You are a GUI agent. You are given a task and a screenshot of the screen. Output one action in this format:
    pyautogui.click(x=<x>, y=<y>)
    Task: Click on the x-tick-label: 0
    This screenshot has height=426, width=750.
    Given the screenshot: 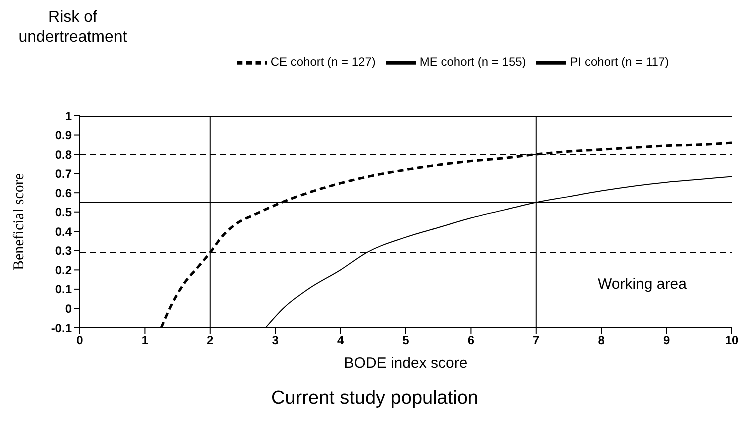 What is the action you would take?
    pyautogui.click(x=80, y=341)
    